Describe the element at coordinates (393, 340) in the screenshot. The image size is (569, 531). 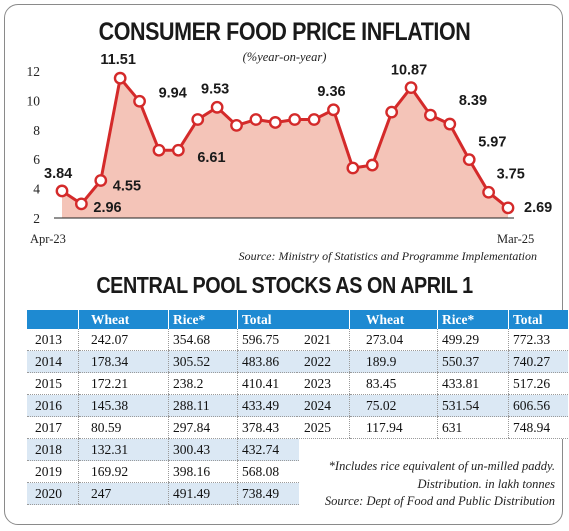
I see `cell-wheat: 273.04` at that location.